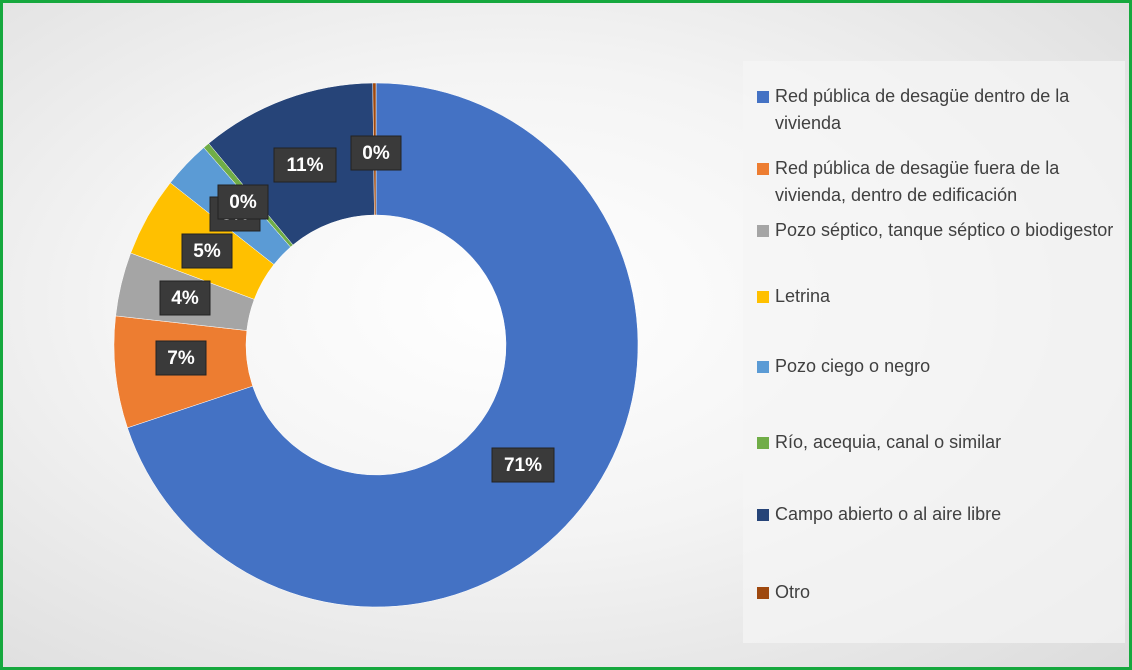 This screenshot has width=1132, height=670. What do you see at coordinates (793, 592) in the screenshot?
I see `legend-label: Otro` at bounding box center [793, 592].